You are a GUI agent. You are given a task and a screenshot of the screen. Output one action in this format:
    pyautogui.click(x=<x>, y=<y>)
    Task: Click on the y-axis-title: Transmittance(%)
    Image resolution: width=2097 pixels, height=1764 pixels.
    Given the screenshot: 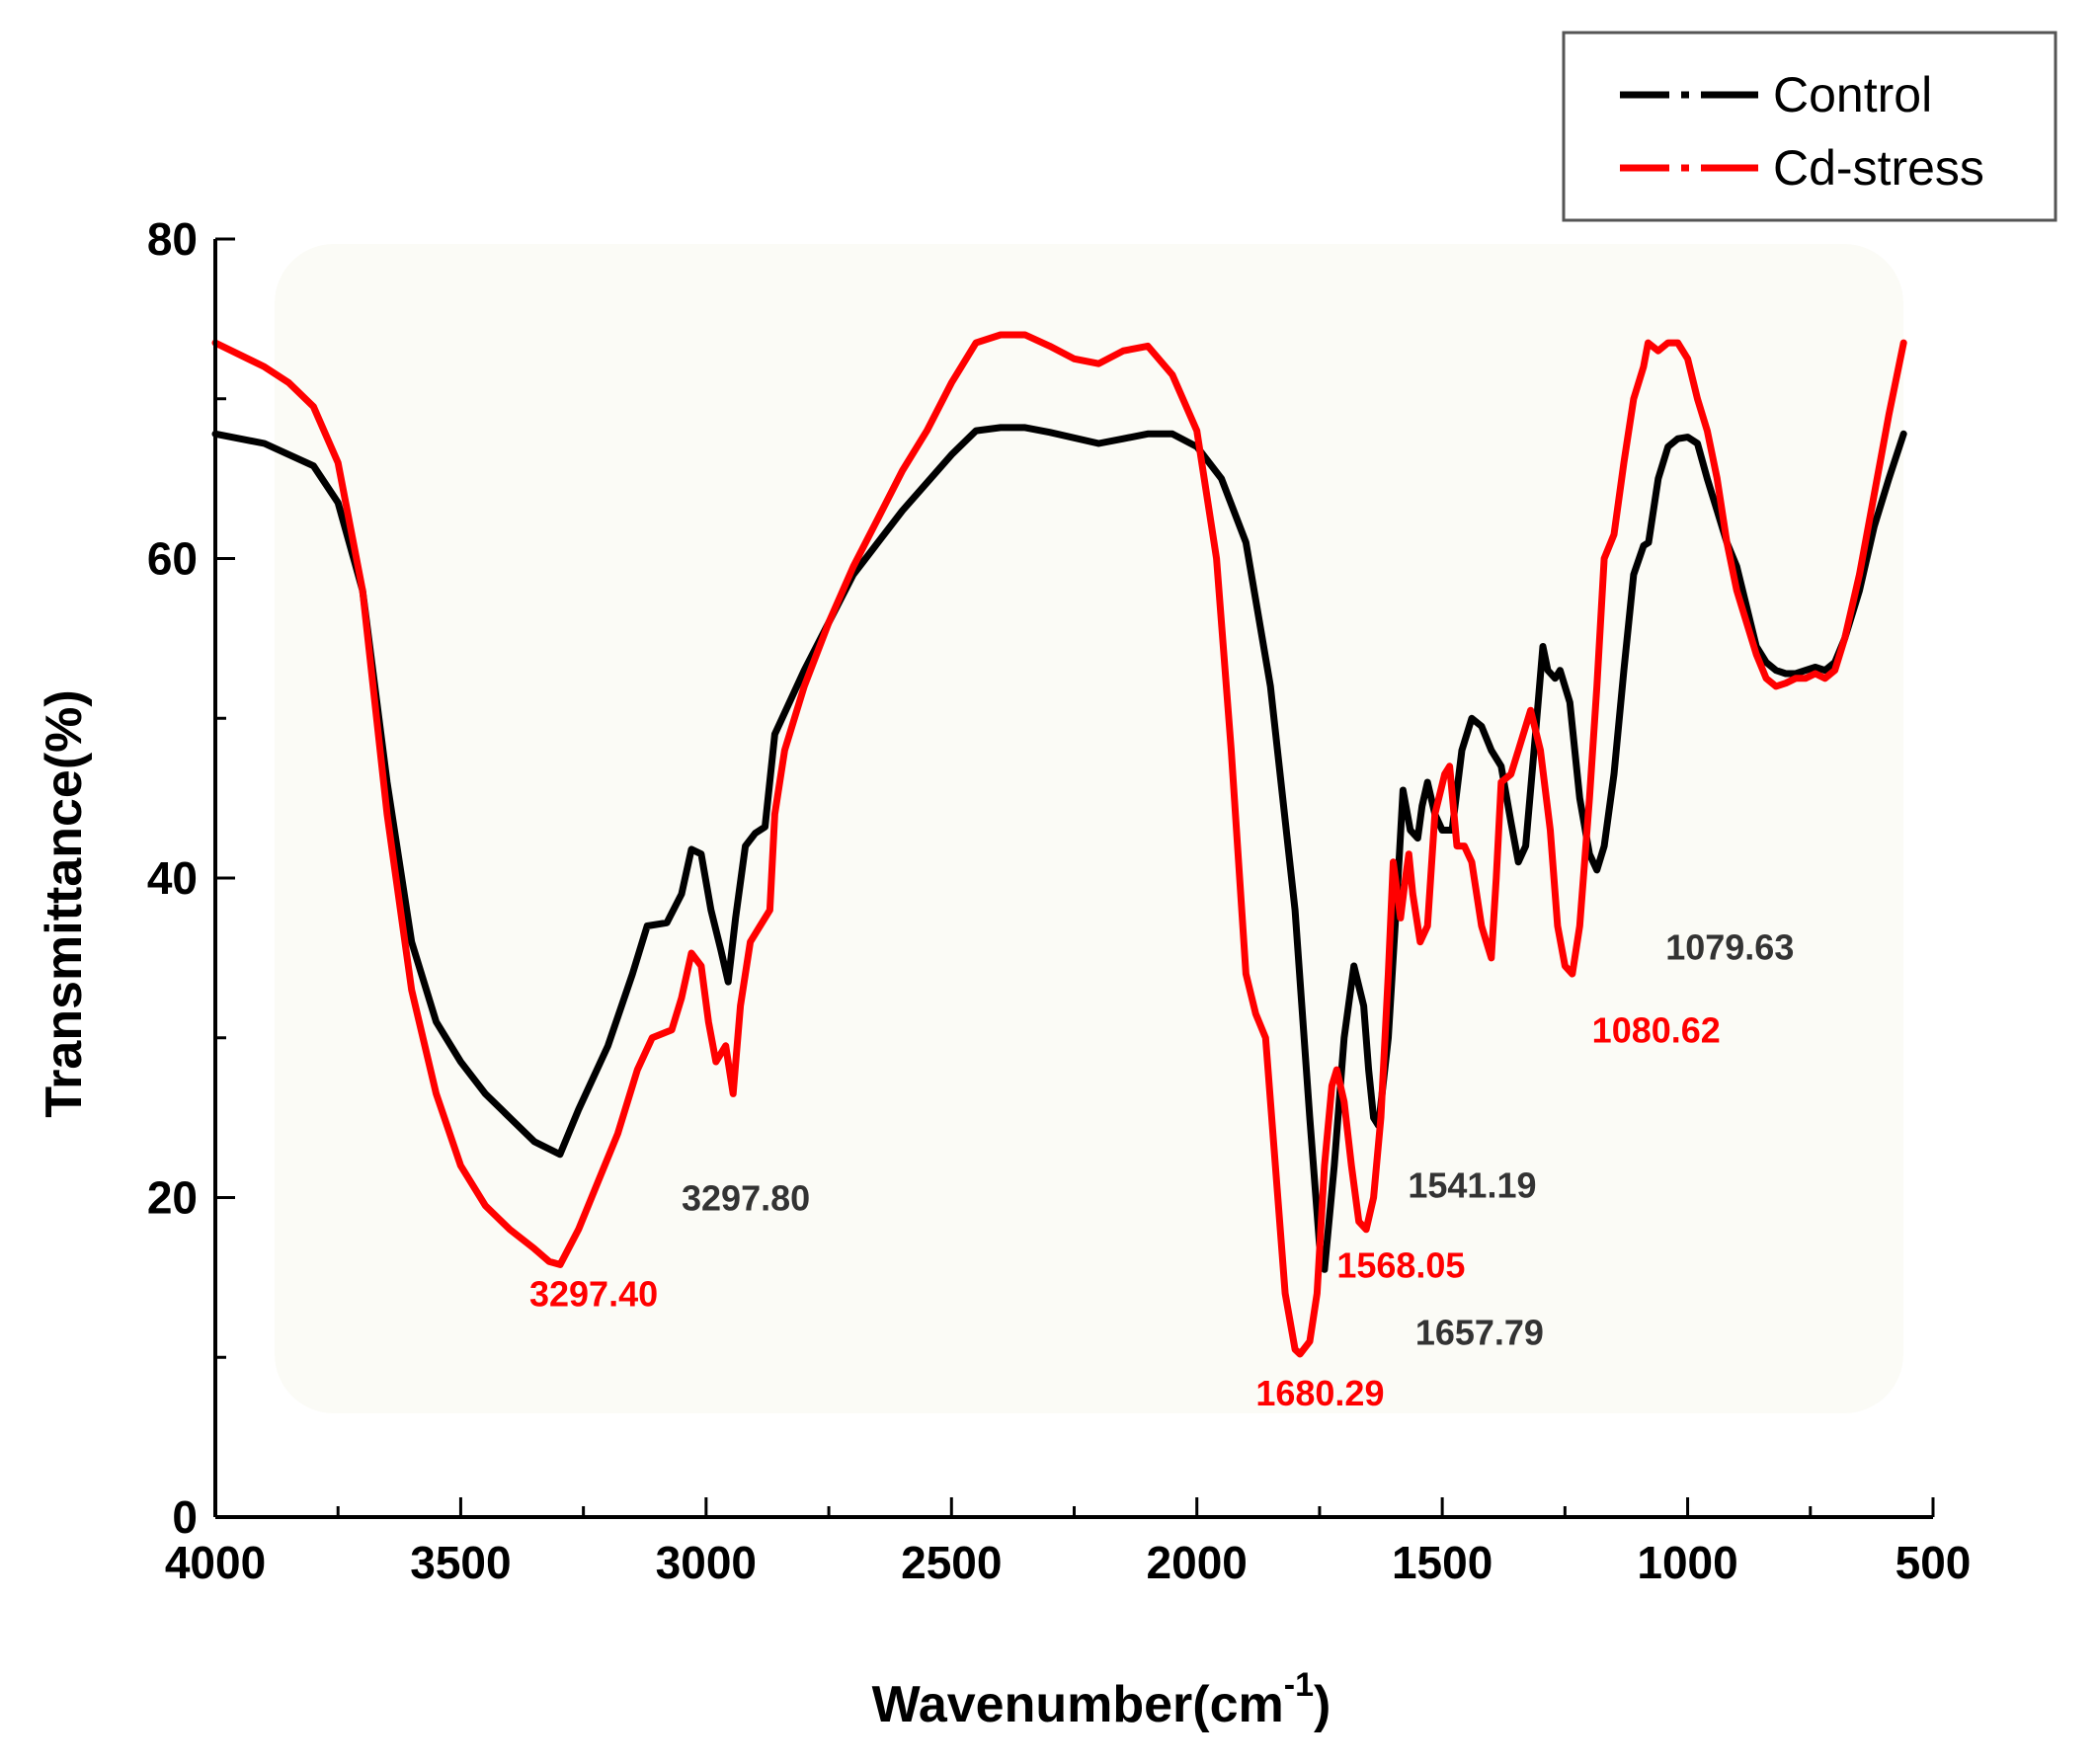 What is the action you would take?
    pyautogui.click(x=64, y=903)
    